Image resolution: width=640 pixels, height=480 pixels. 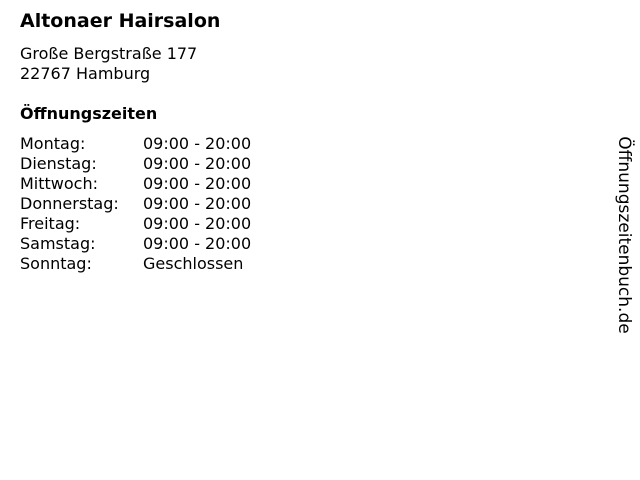 I want to click on brand-watermark: Öffnungszeitenbuch.de, so click(x=624, y=235).